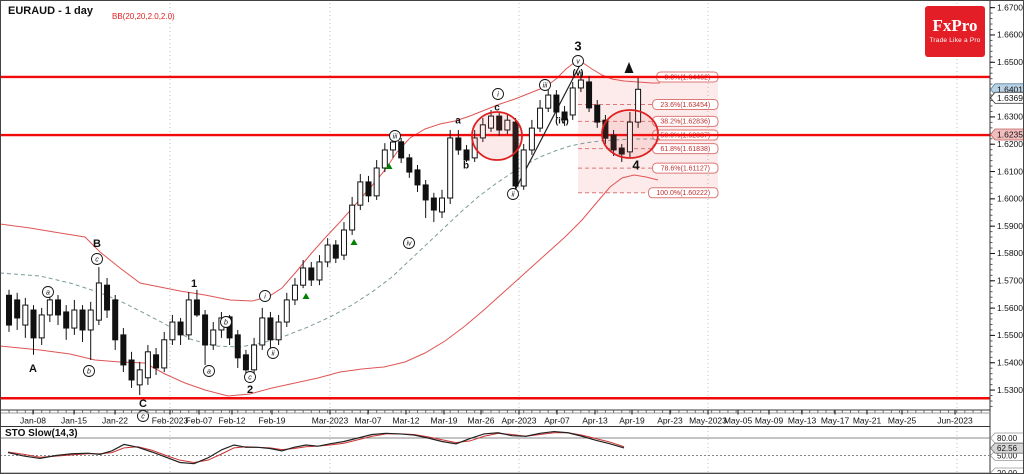 The height and width of the screenshot is (474, 1024). I want to click on svg-text: Apr-13, so click(595, 420).